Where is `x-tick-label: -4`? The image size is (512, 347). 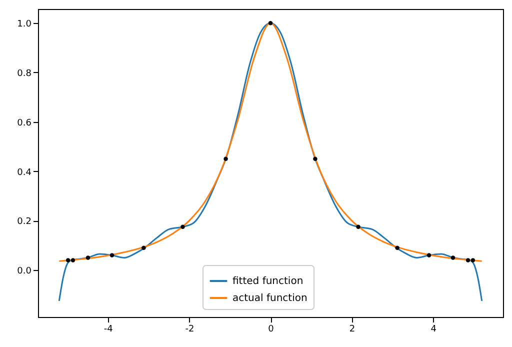
x-tick-label: -4 is located at coordinates (109, 329).